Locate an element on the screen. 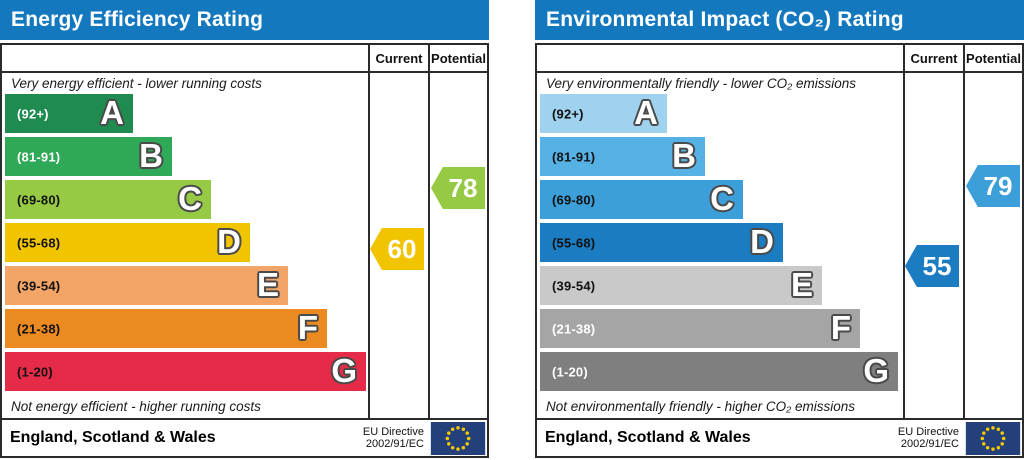 The image size is (1024, 460). potential-rating-arrow: 79 is located at coordinates (993, 186).